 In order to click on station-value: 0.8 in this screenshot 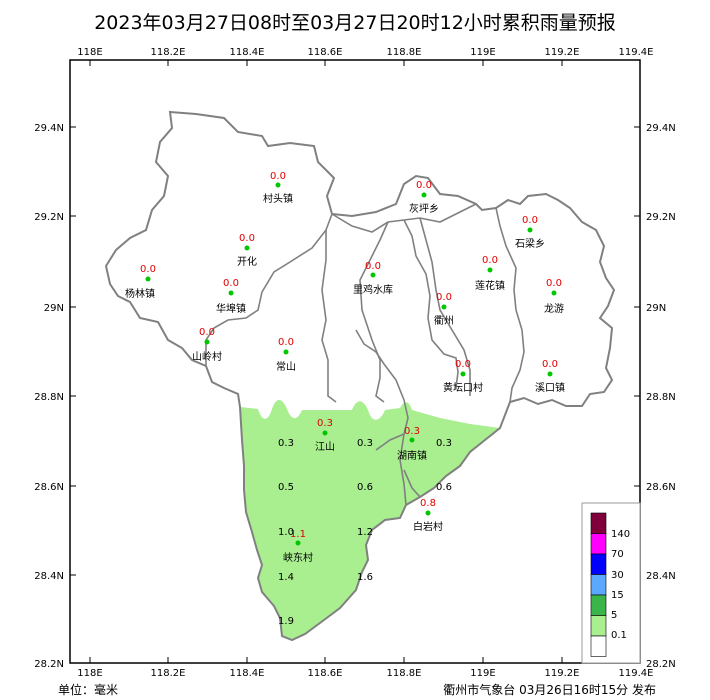, I will do `click(428, 503)`.